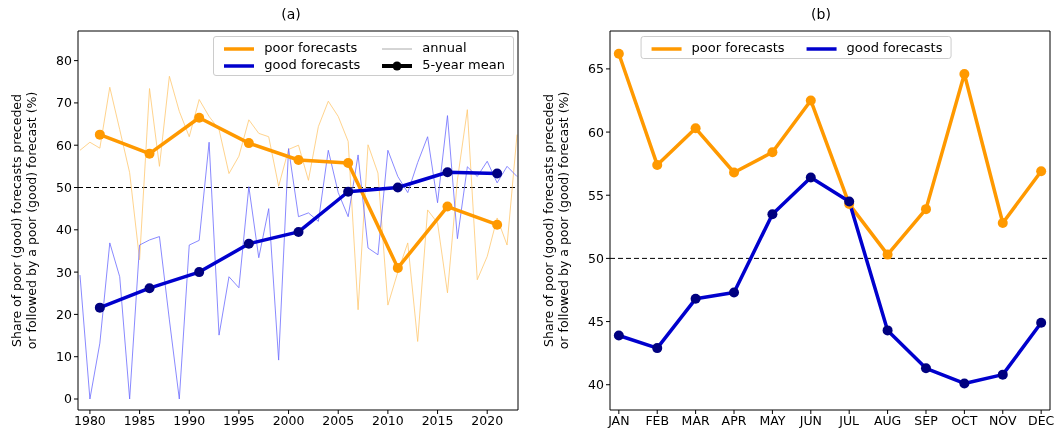 This screenshot has height=431, width=1062. What do you see at coordinates (444, 47) in the screenshot?
I see `annotation: annual` at bounding box center [444, 47].